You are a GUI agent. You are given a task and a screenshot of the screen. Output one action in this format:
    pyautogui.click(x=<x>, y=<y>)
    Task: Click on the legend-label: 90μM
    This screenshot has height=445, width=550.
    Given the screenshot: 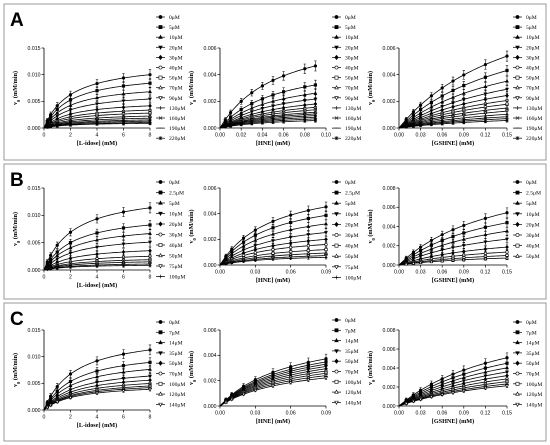 What is the action you would take?
    pyautogui.click(x=352, y=99)
    